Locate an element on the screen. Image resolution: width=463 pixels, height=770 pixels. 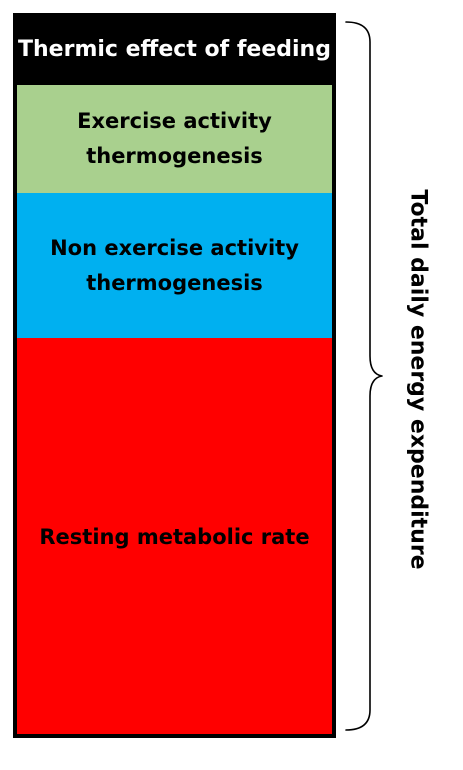
non-exercise-activity-label-line1: Non exercise activity is located at coordinates (174, 247).